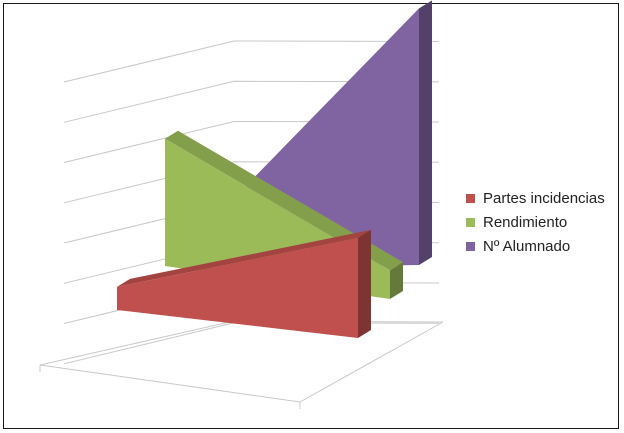 This screenshot has height=433, width=624. What do you see at coordinates (396, 280) in the screenshot?
I see `area-side-rendimiento` at bounding box center [396, 280].